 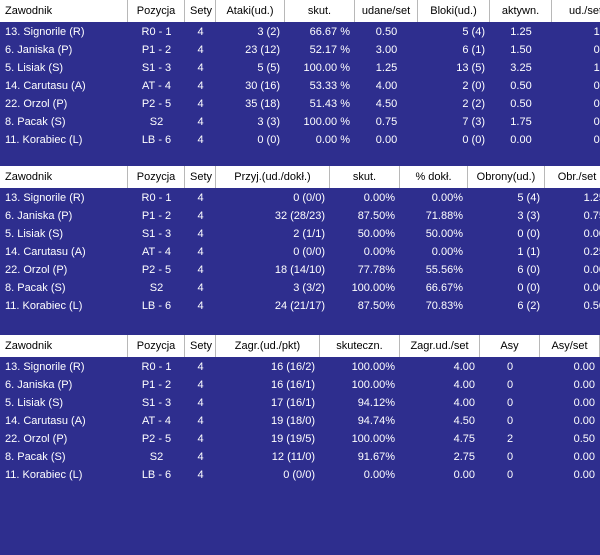 What do you see at coordinates (292, 439) in the screenshot?
I see `table-cell: 19 (19/5)` at bounding box center [292, 439].